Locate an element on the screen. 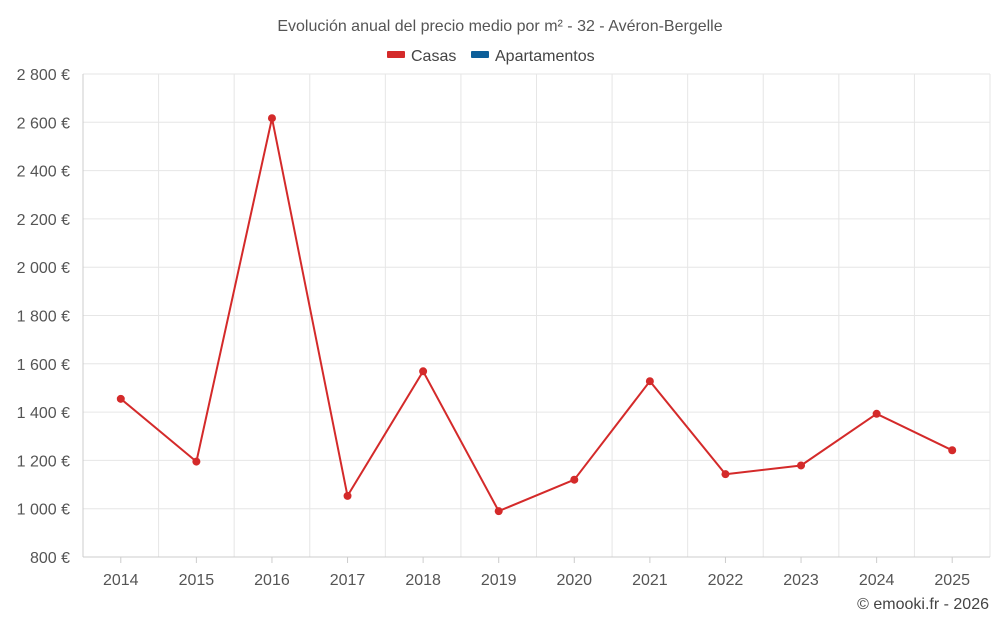  x-tick-label: 2024 is located at coordinates (877, 580).